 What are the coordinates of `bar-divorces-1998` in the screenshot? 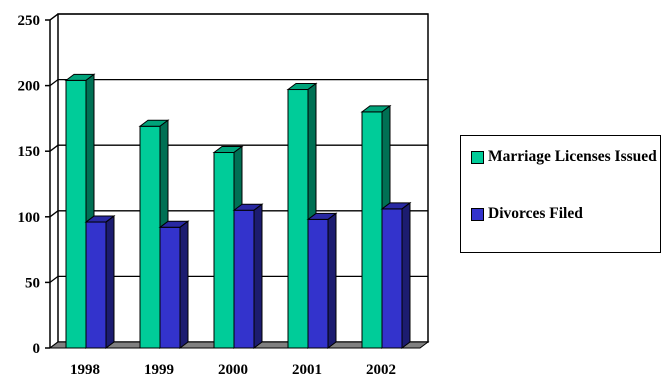 It's located at (100, 282).